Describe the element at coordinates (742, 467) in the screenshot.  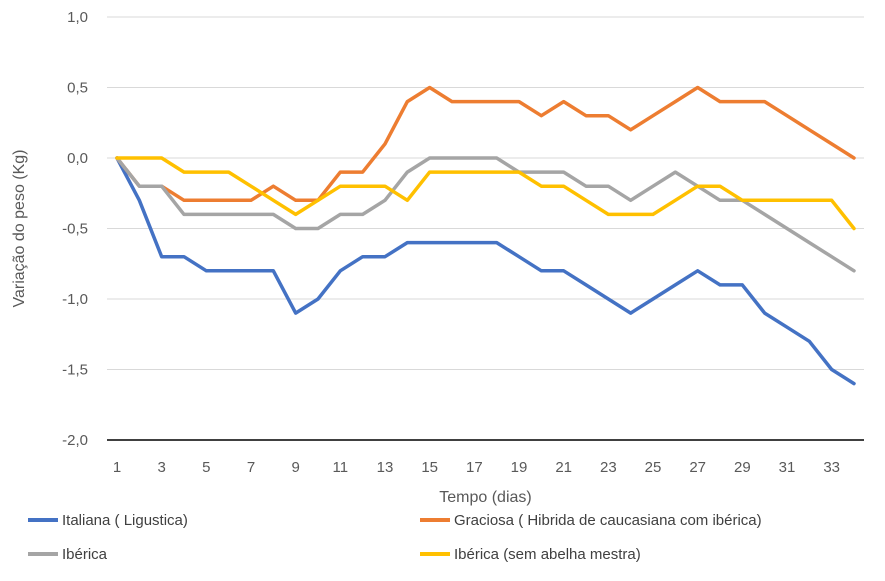
I see `x-tick-label: 29` at that location.